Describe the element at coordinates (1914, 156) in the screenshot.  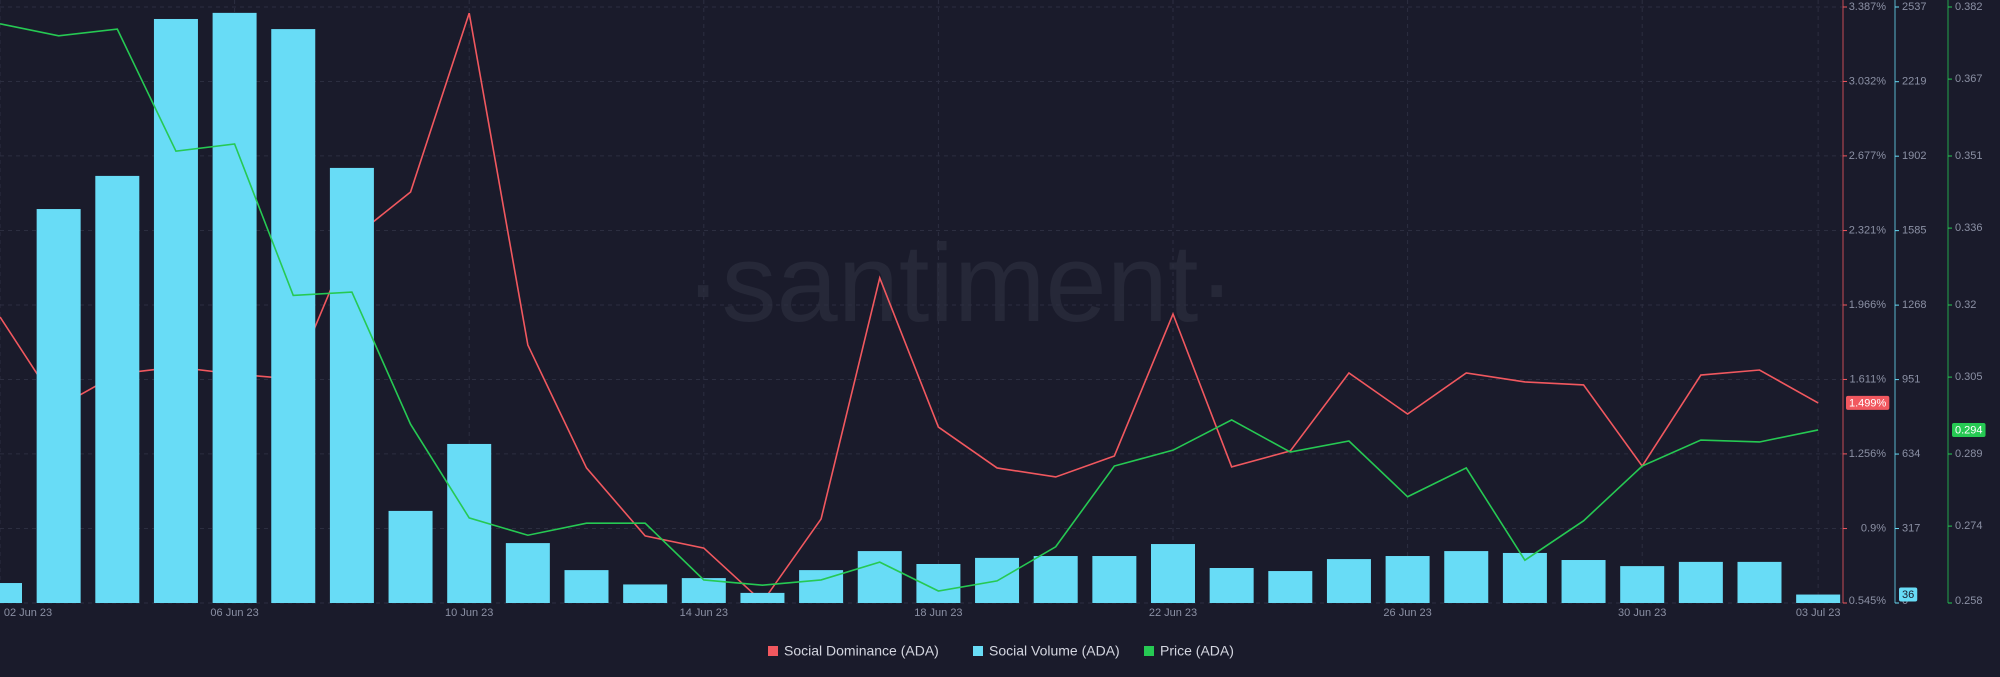
I see `y-tick-label: 1902` at that location.